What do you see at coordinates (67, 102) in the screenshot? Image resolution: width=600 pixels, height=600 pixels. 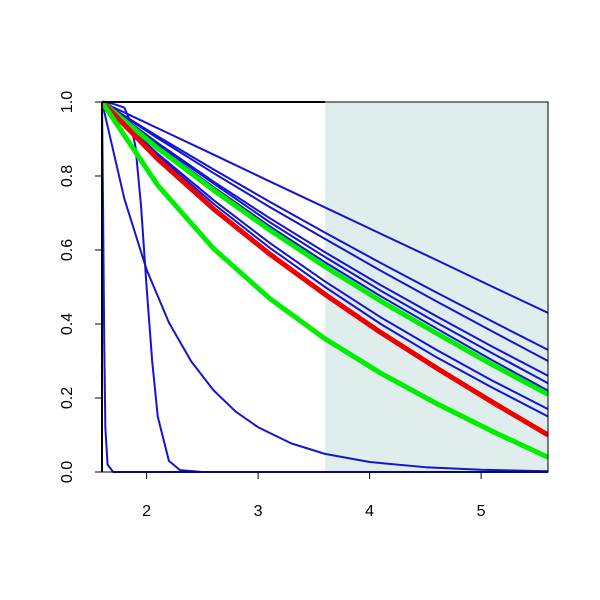 I see `y-tick-label: 1.0` at bounding box center [67, 102].